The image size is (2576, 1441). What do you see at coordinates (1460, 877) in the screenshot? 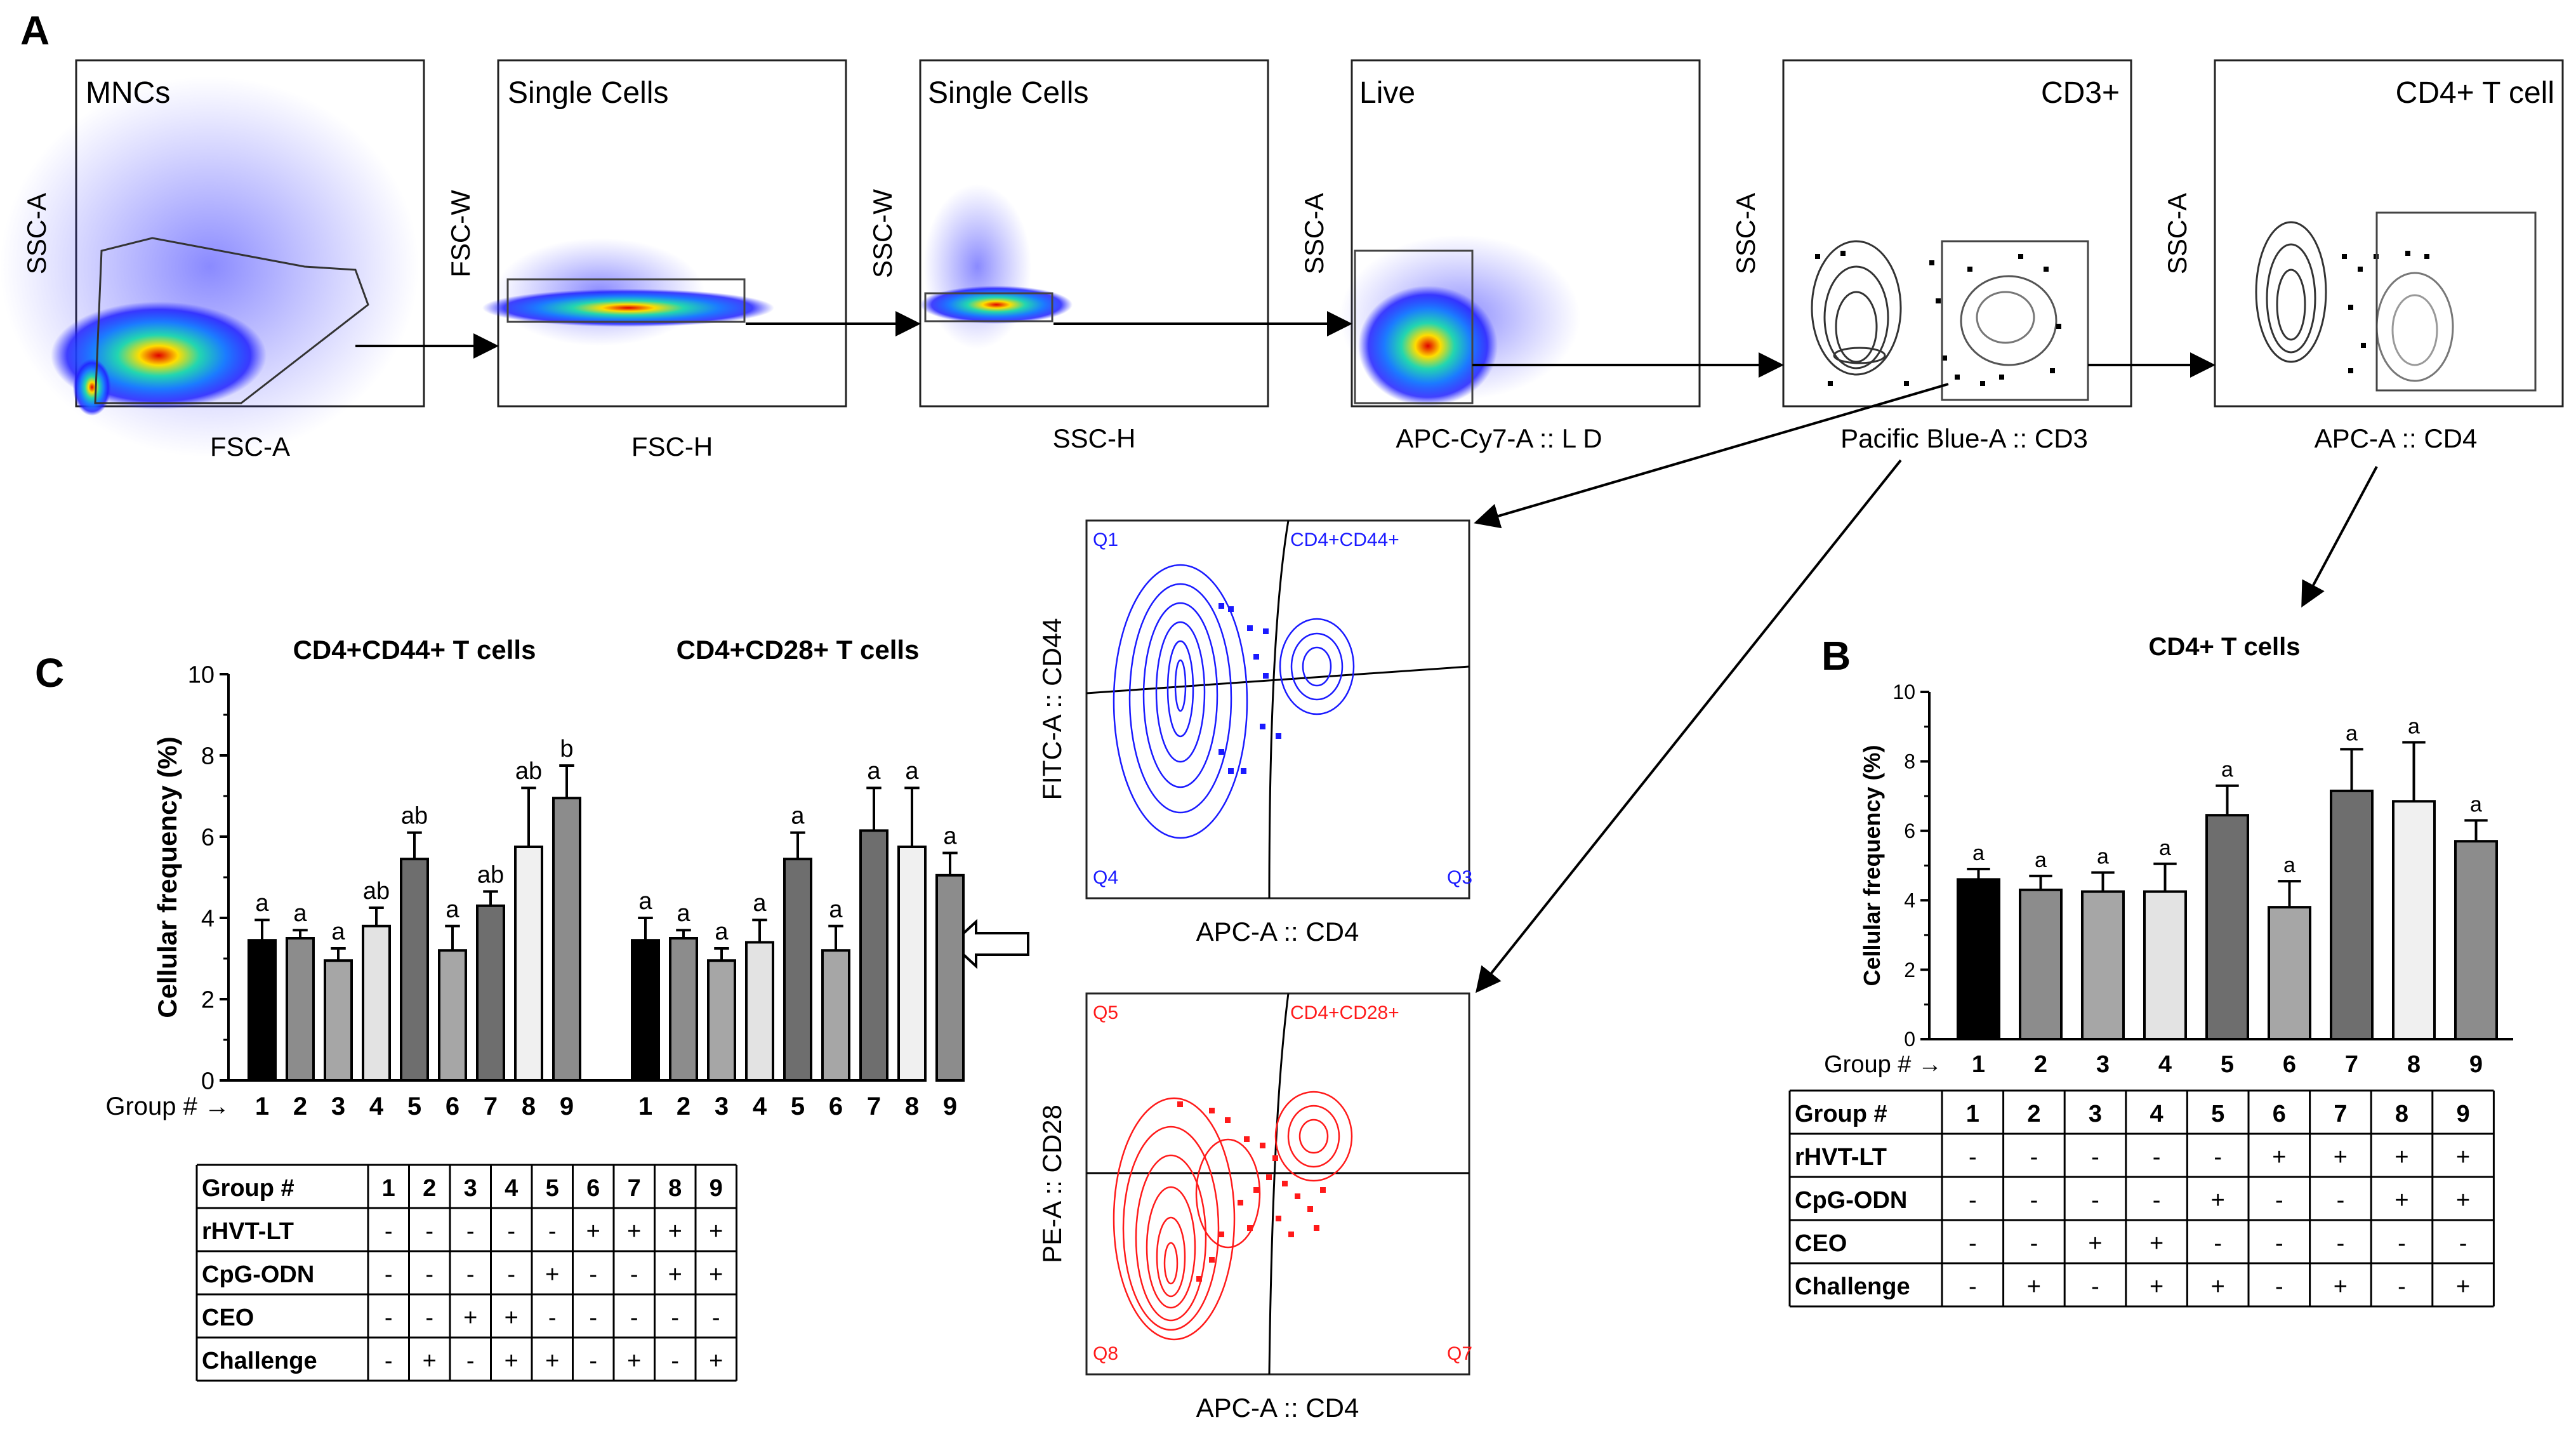
I see `quadrant-label: Q3` at bounding box center [1460, 877].